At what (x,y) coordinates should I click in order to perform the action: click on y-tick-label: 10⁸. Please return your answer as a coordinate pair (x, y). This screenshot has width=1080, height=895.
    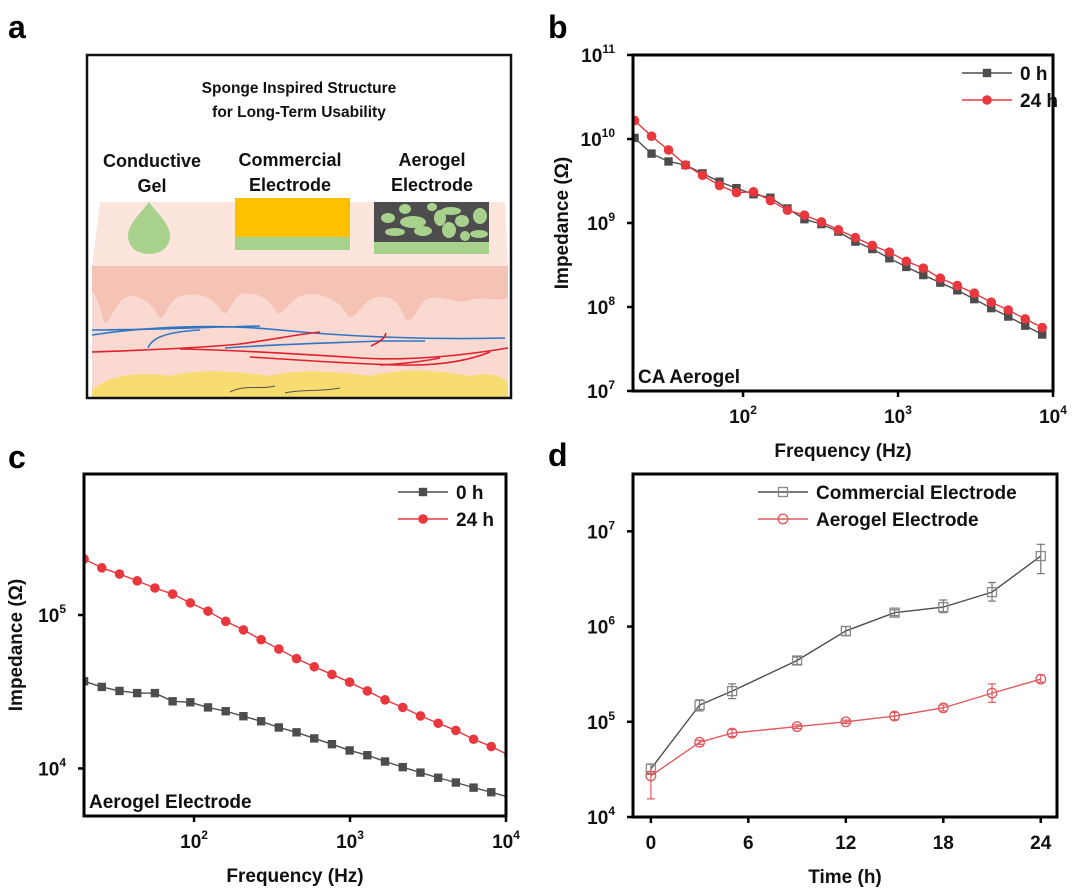
    Looking at the image, I should click on (601, 306).